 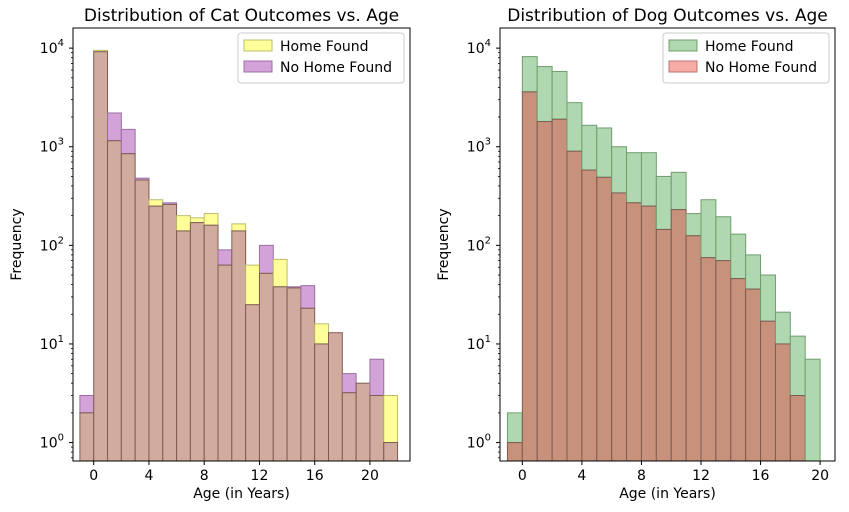 I want to click on dog-legend-swatch, so click(x=683, y=45).